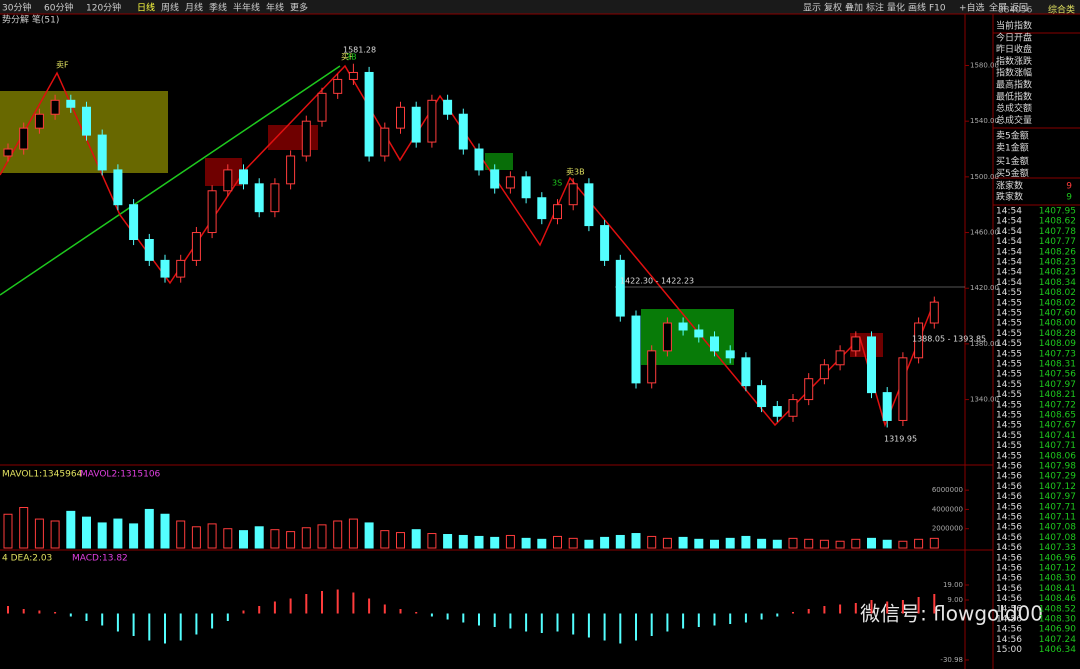 Image resolution: width=1080 pixels, height=669 pixels. Describe the element at coordinates (1014, 120) in the screenshot. I see `info-label: 总成交量` at that location.